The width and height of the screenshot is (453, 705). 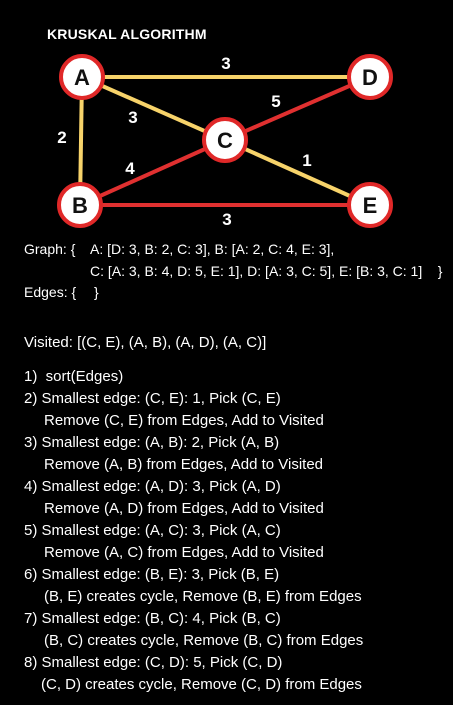 What do you see at coordinates (226, 219) in the screenshot?
I see `edge-weight-b-e: 3` at bounding box center [226, 219].